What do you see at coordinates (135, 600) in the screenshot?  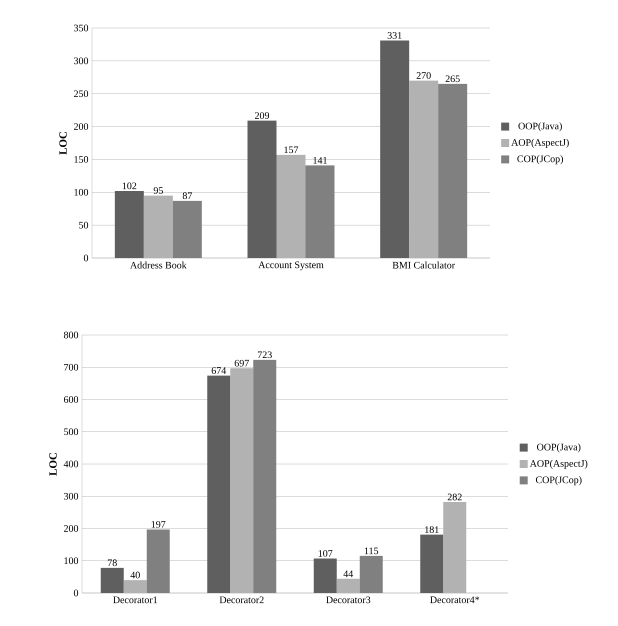 I see `x-tick-label: Decorator1` at bounding box center [135, 600].